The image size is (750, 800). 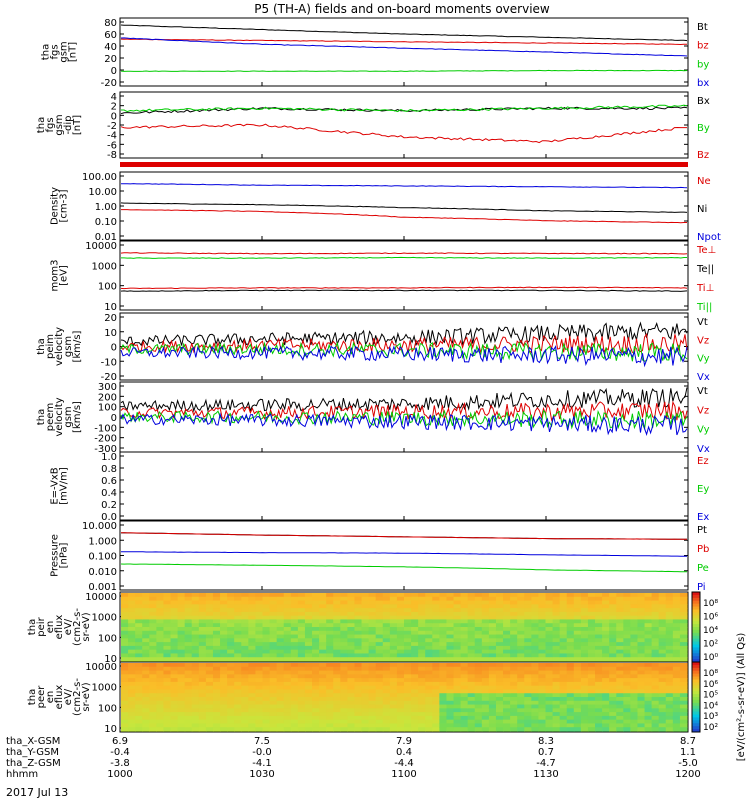 What do you see at coordinates (546, 752) in the screenshot?
I see `xaxis-value: 0.7` at bounding box center [546, 752].